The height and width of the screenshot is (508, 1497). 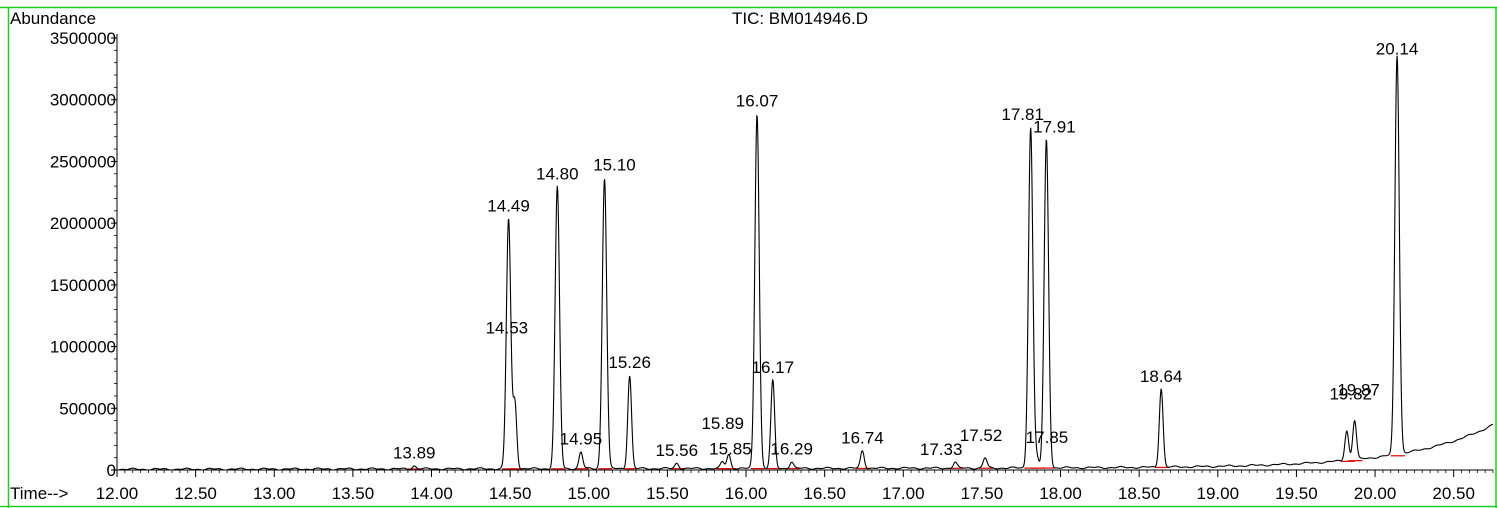 I want to click on integration-baselines, so click(x=906, y=462).